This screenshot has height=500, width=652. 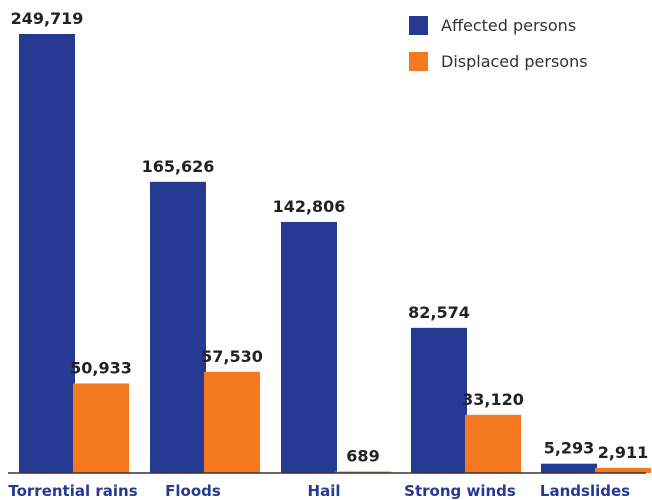 What do you see at coordinates (623, 452) in the screenshot?
I see `value-label-displaced-persons-landslides: 2,911` at bounding box center [623, 452].